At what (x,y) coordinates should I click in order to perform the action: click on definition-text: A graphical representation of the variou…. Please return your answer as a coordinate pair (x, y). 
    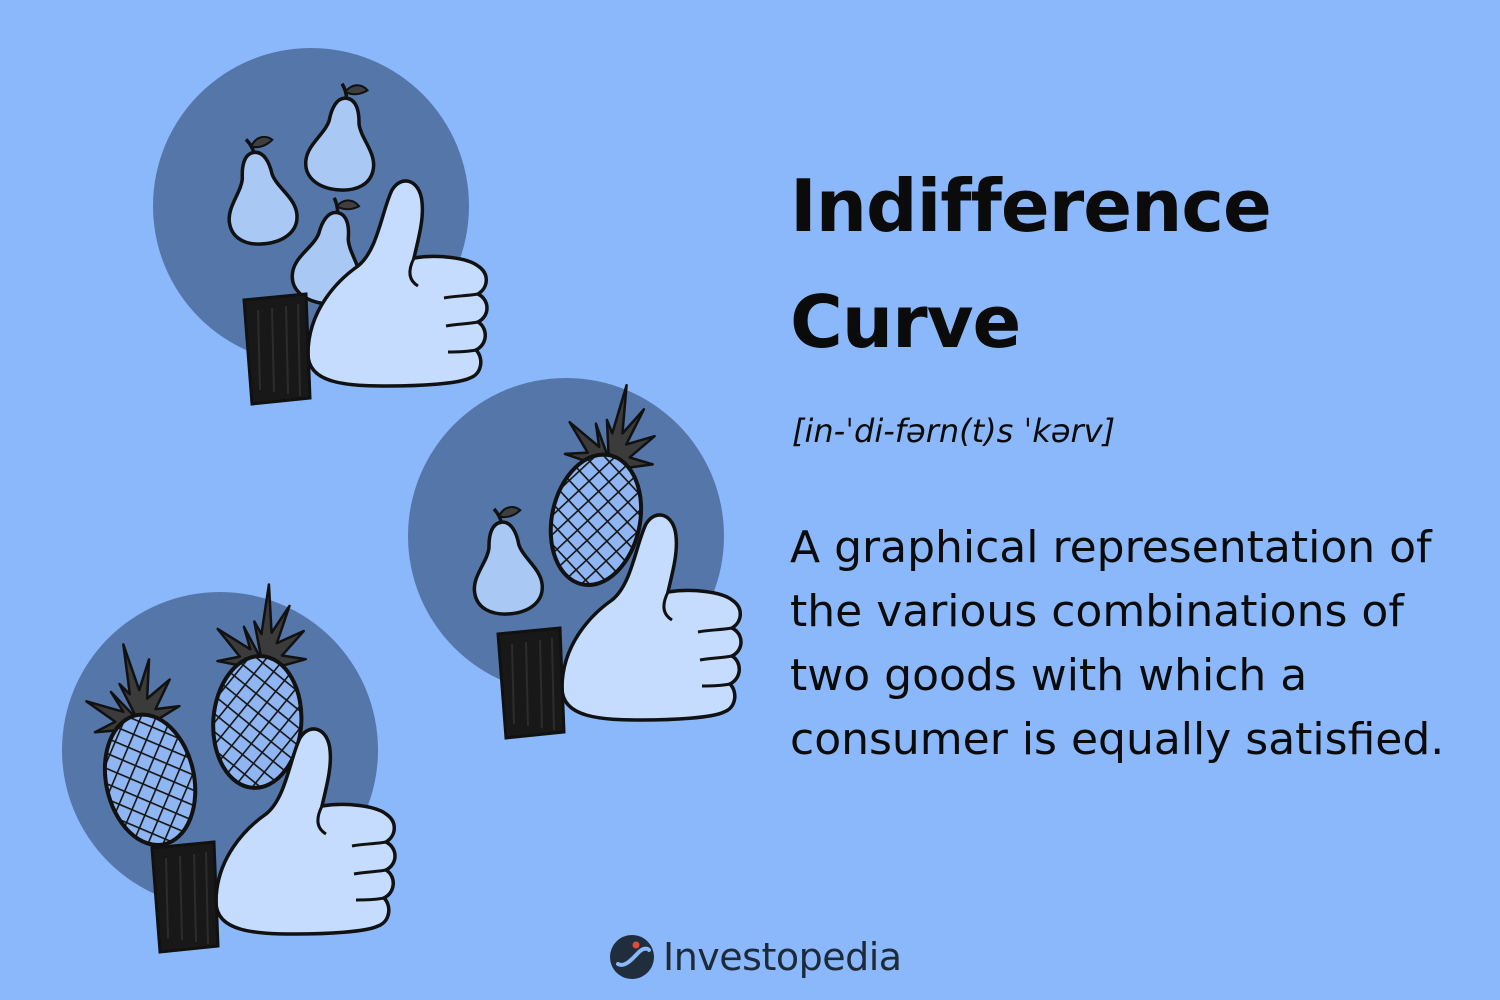
    Looking at the image, I should click on (1117, 643).